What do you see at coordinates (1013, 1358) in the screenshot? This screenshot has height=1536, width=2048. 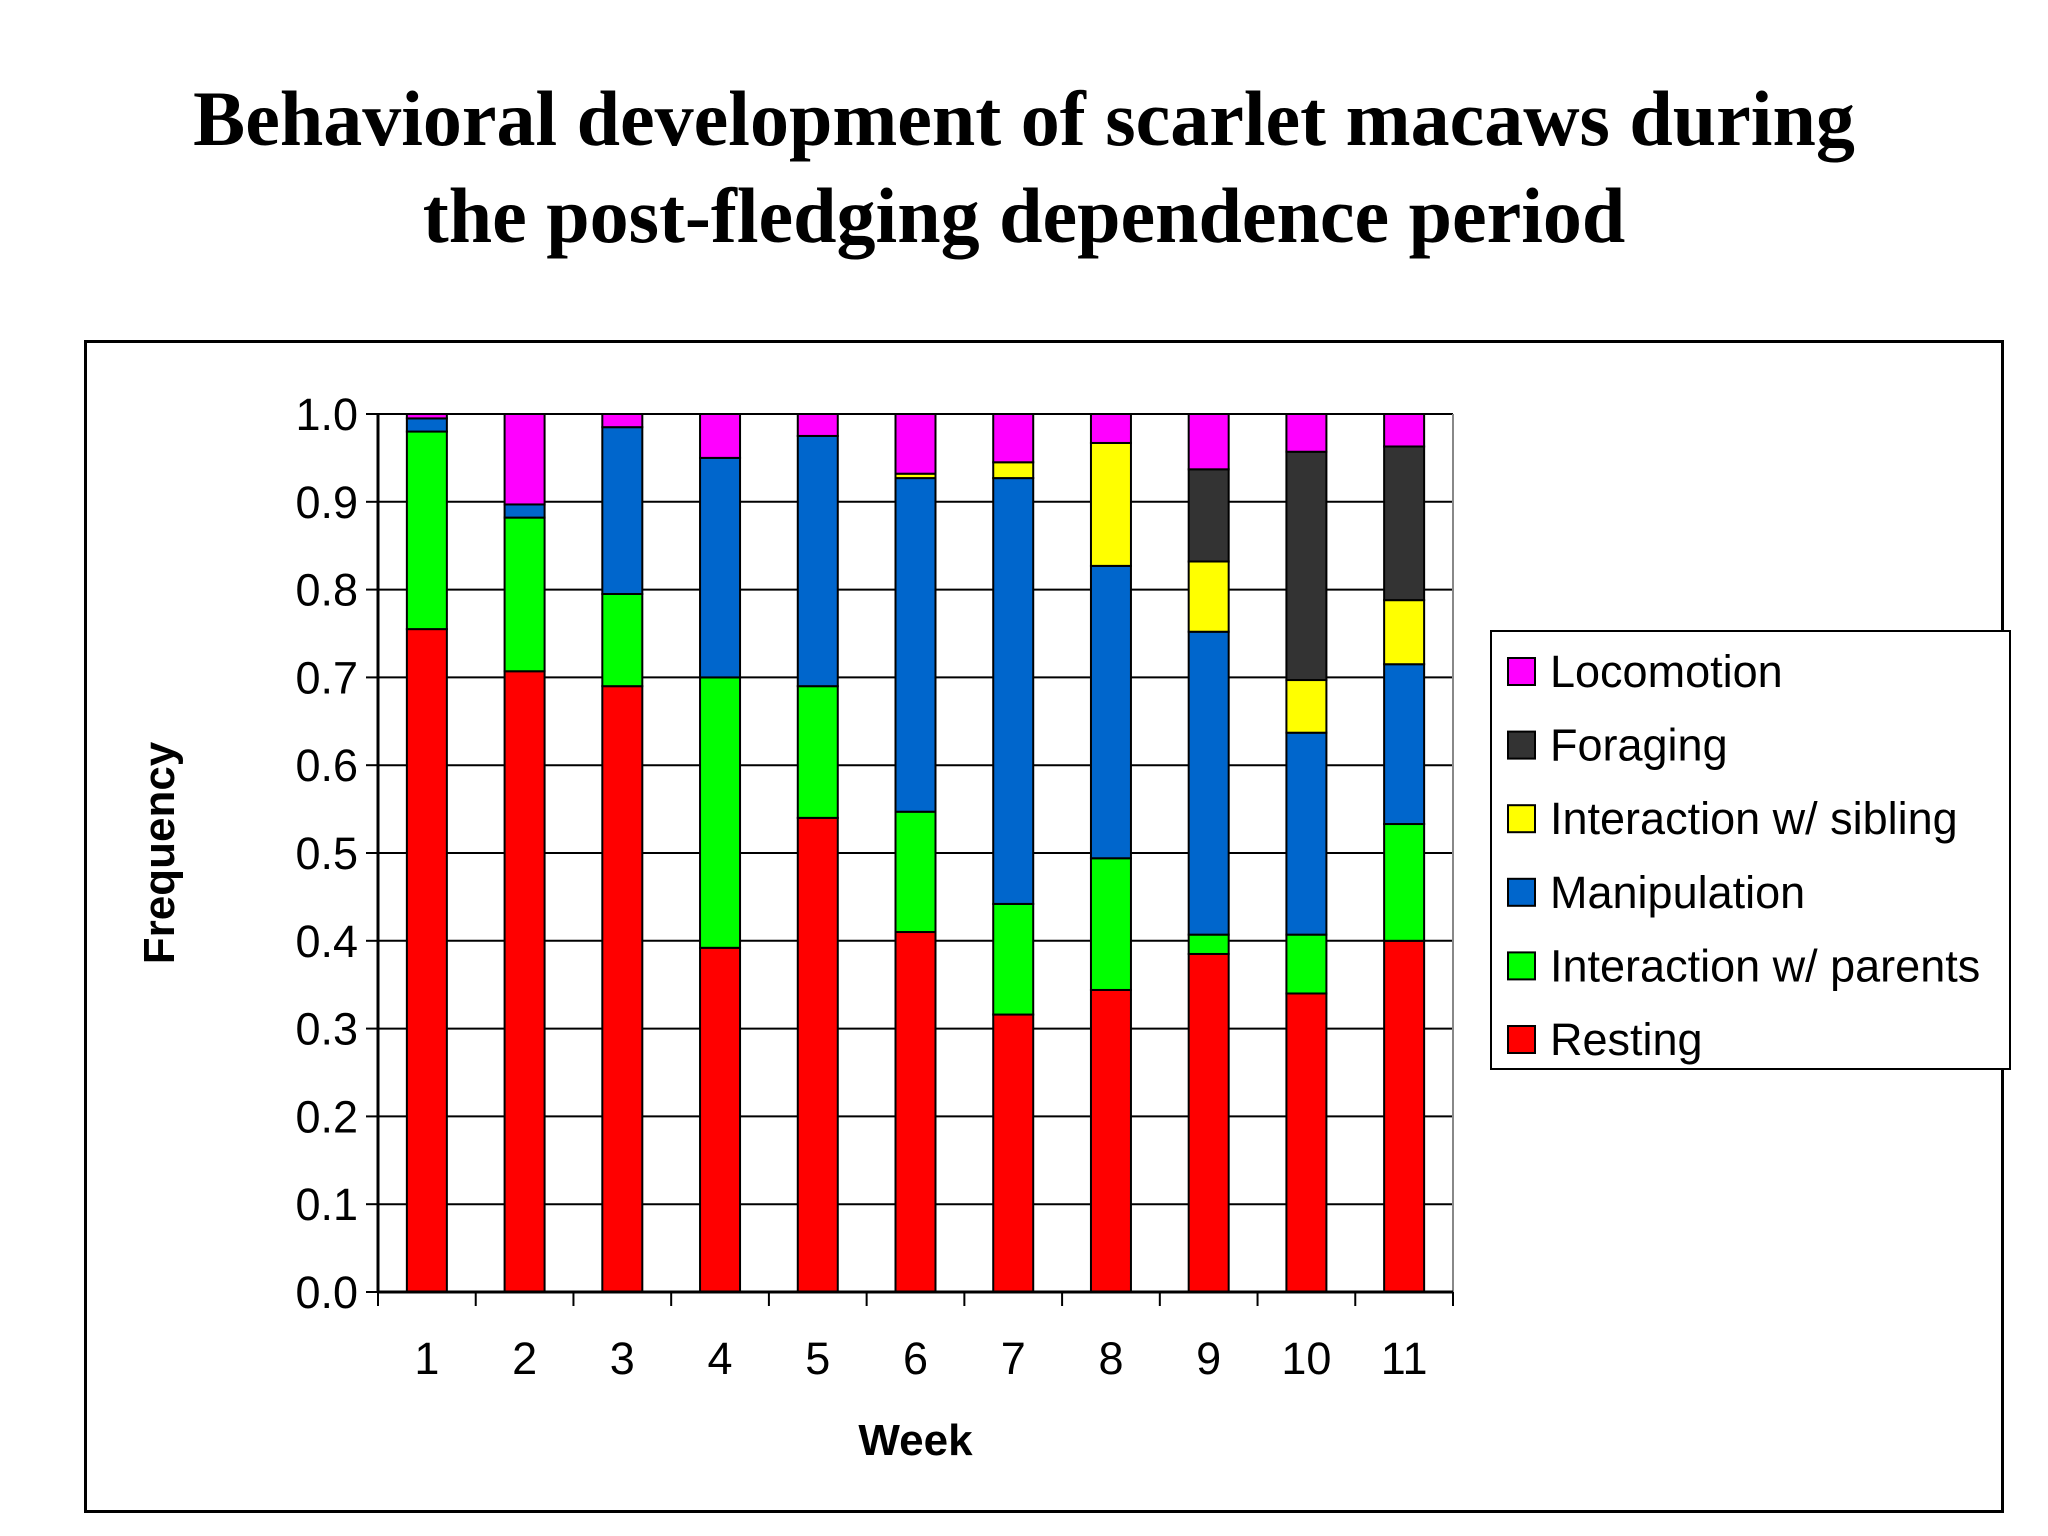 I see `x-tick-label: 7` at bounding box center [1013, 1358].